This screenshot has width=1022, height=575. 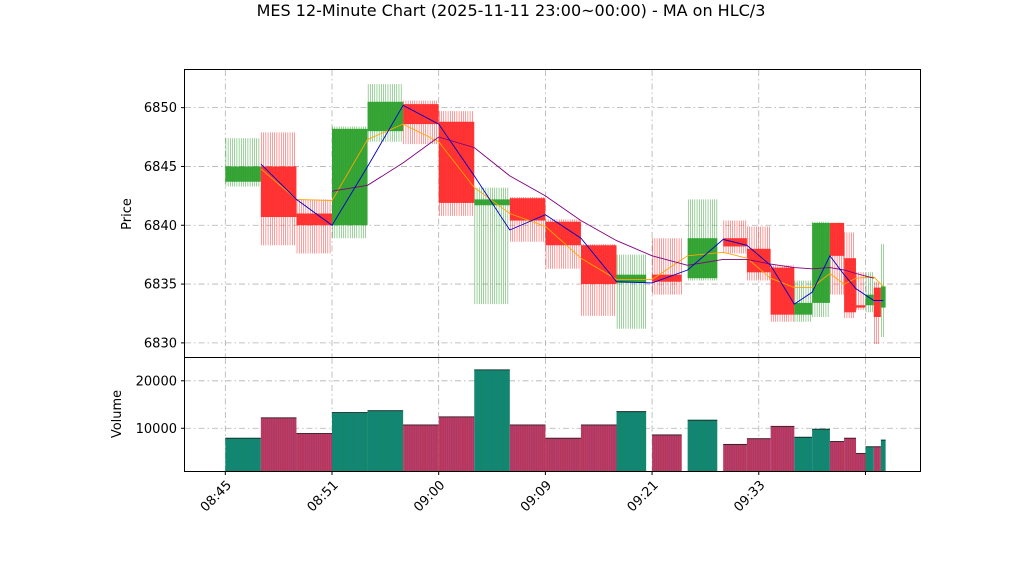 I want to click on price-tick-label: 6845, so click(x=160, y=167).